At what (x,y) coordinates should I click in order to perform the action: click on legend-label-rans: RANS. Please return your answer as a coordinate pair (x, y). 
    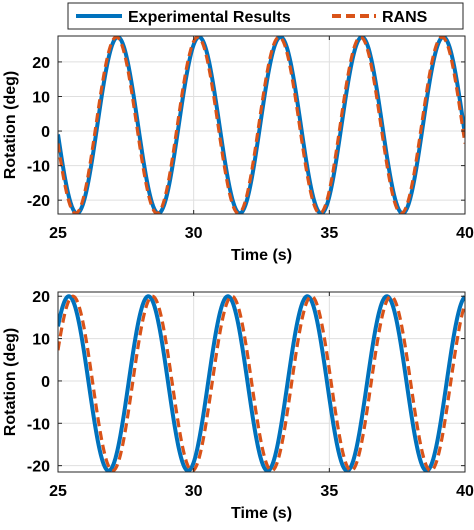
    Looking at the image, I should click on (405, 17).